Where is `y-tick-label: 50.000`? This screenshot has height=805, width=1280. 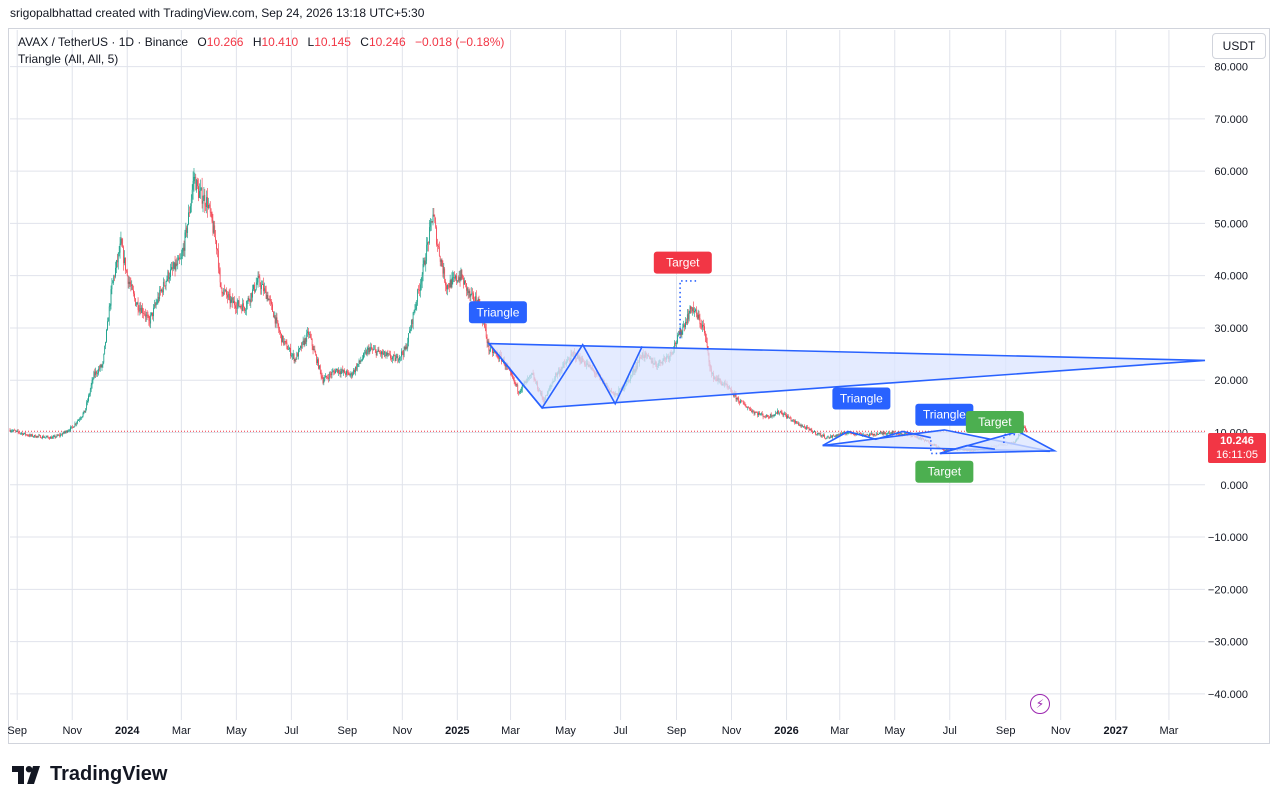
y-tick-label: 50.000 is located at coordinates (1231, 224).